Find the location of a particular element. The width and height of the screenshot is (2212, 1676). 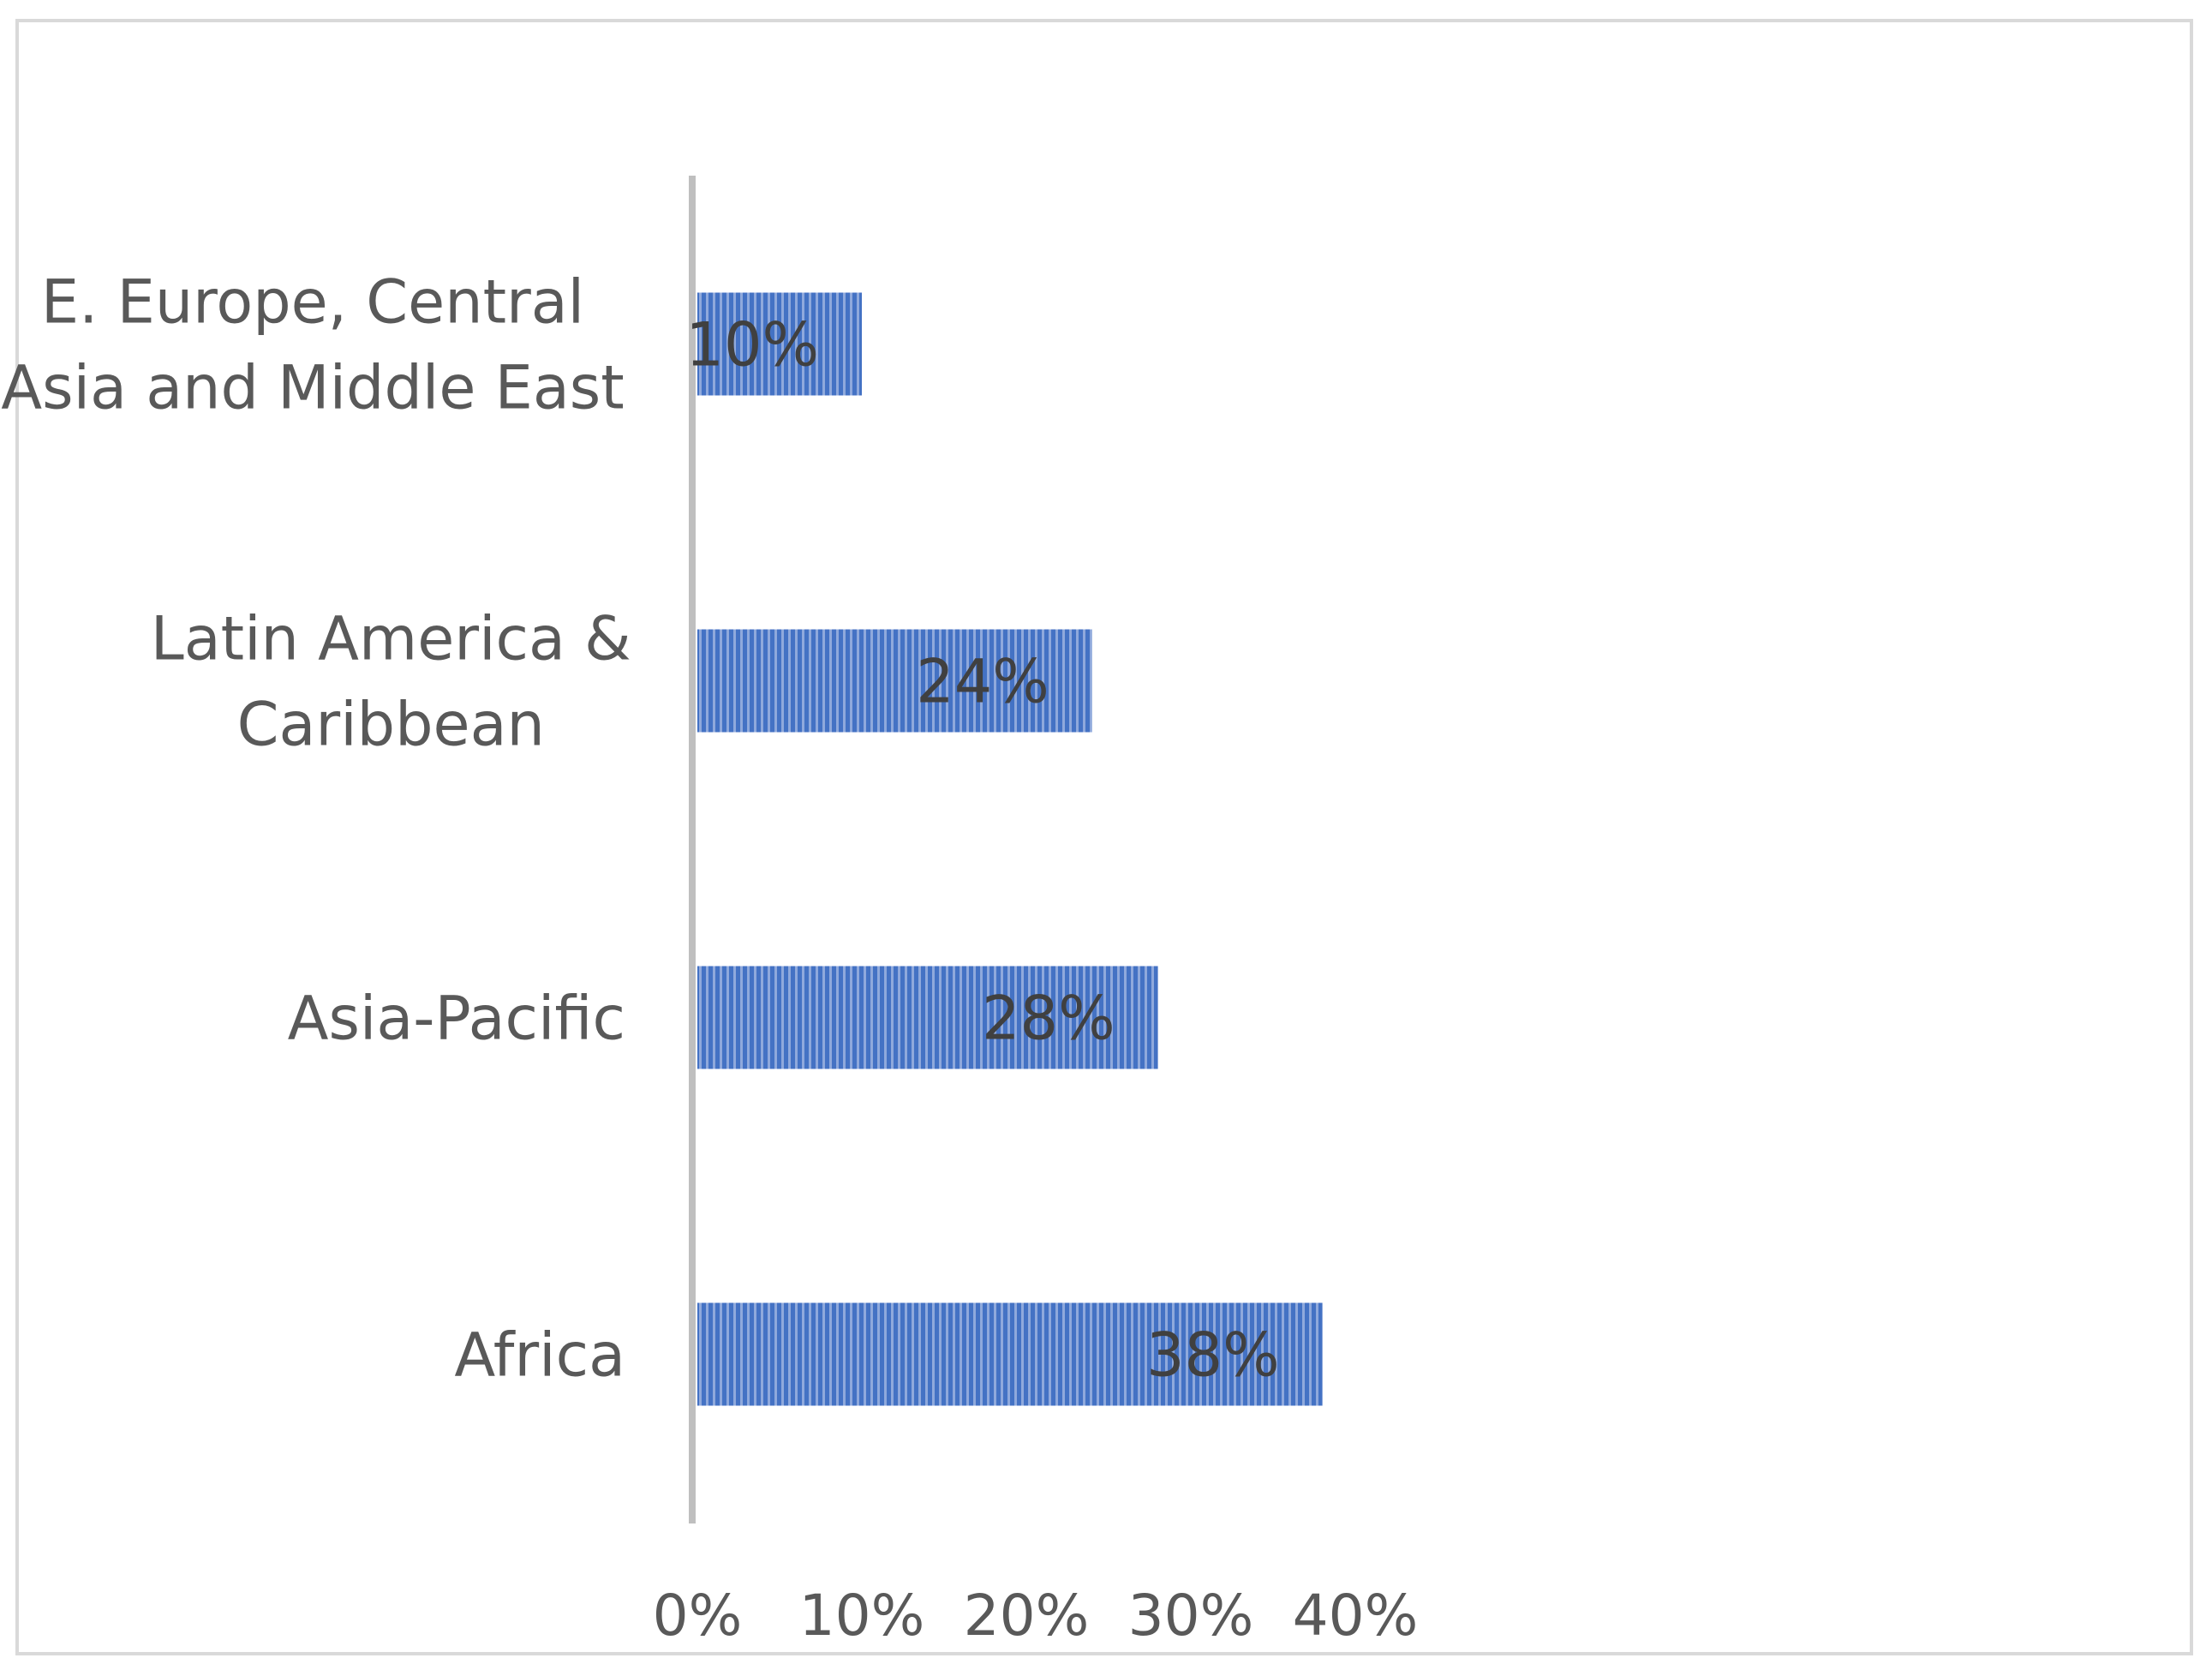

bar-asia-pacific is located at coordinates (927, 1017).